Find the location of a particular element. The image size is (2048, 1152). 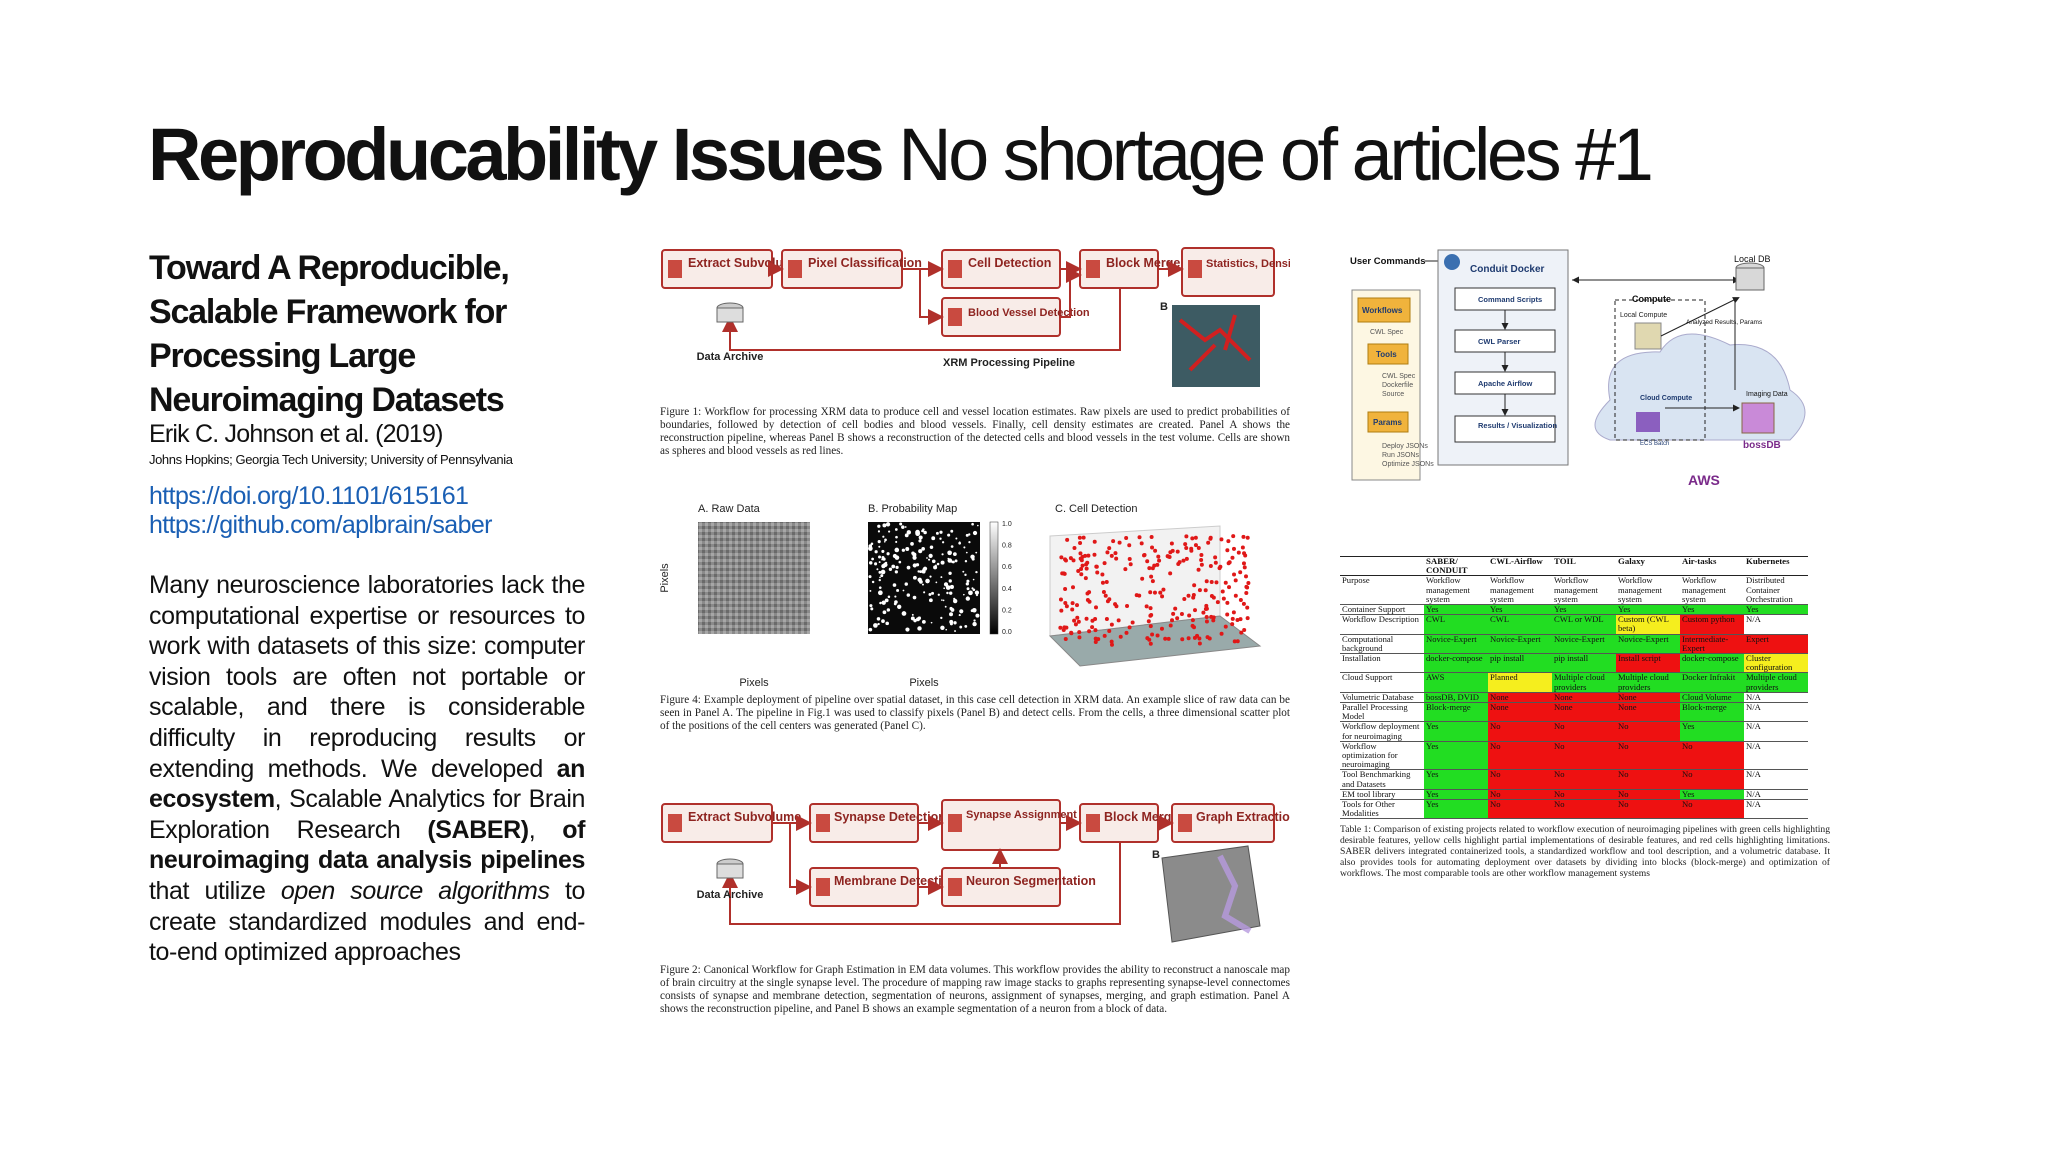

probability-map-image is located at coordinates (924, 578).